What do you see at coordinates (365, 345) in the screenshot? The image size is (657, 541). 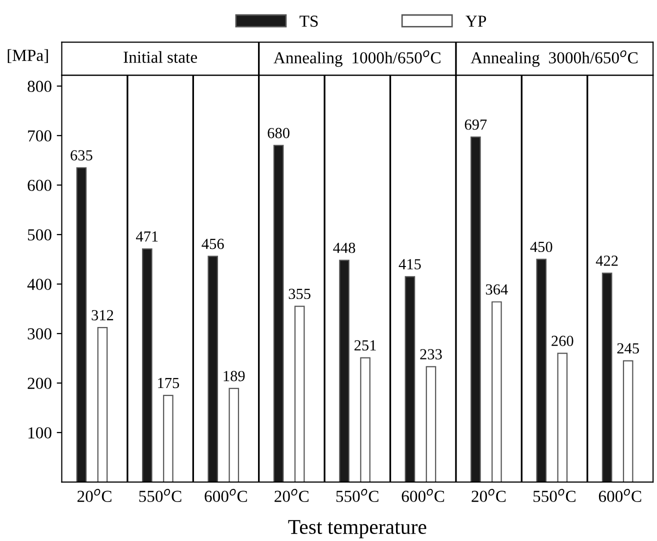 I see `data-label: 251` at bounding box center [365, 345].